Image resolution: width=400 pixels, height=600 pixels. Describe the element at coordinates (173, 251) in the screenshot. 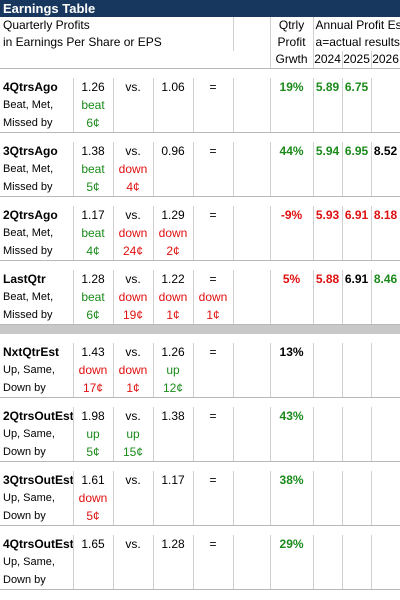

I see `change-indicator: 2¢` at that location.